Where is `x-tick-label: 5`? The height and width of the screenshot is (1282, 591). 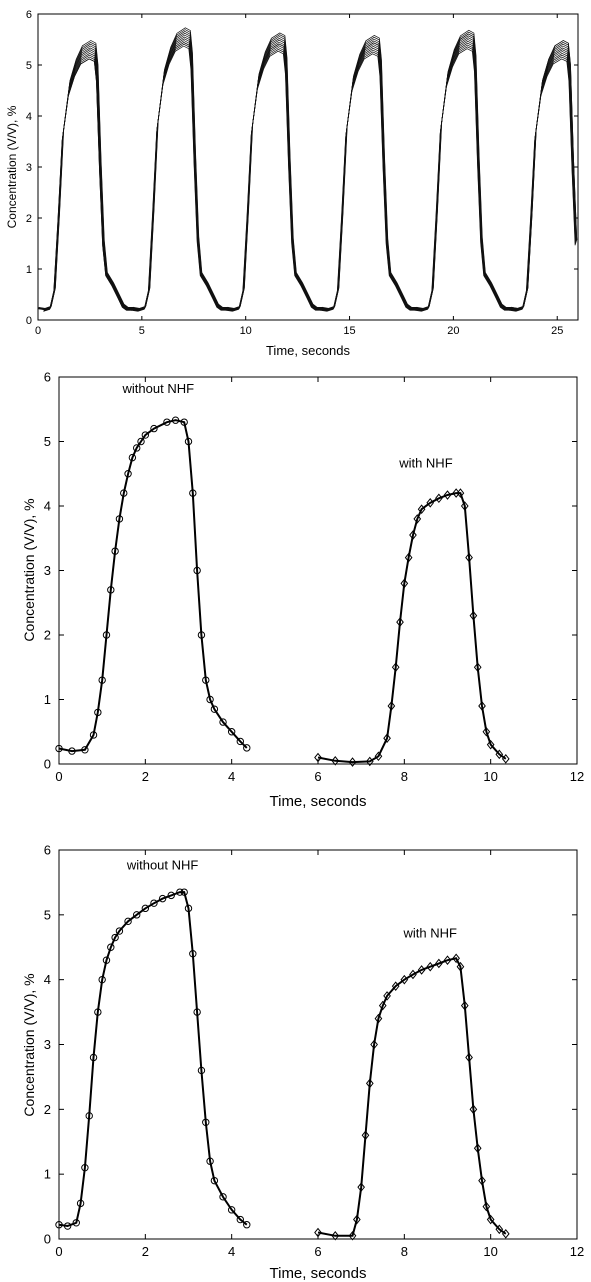
x-tick-label: 5 is located at coordinates (142, 331).